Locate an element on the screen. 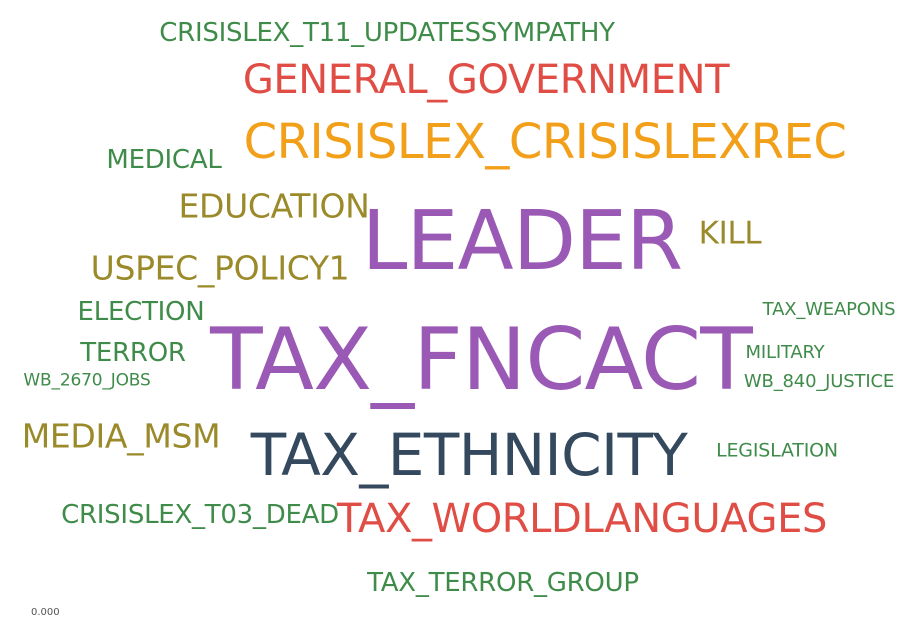 The height and width of the screenshot is (618, 912). word-crisislex-t11-updatessympathy: CRISISLEX_T11_UPDATESSYMPATHY is located at coordinates (387, 33).